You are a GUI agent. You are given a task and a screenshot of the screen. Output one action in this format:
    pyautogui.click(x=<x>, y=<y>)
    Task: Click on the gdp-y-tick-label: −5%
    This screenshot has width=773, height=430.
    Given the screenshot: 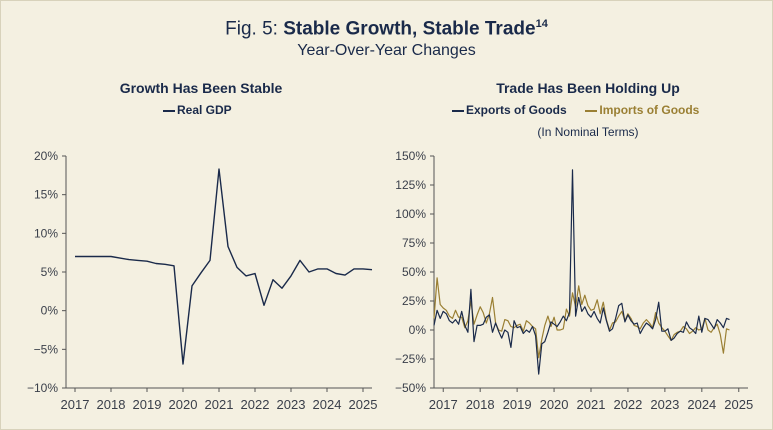 What is the action you would take?
    pyautogui.click(x=46, y=349)
    